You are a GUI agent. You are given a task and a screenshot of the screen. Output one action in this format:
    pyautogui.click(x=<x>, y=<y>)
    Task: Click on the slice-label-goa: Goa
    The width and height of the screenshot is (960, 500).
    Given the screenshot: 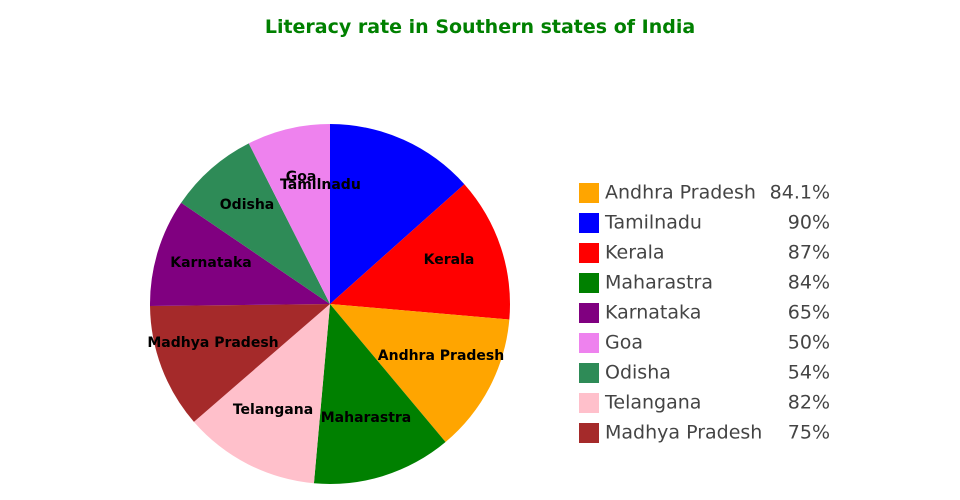 What is the action you would take?
    pyautogui.click(x=301, y=177)
    